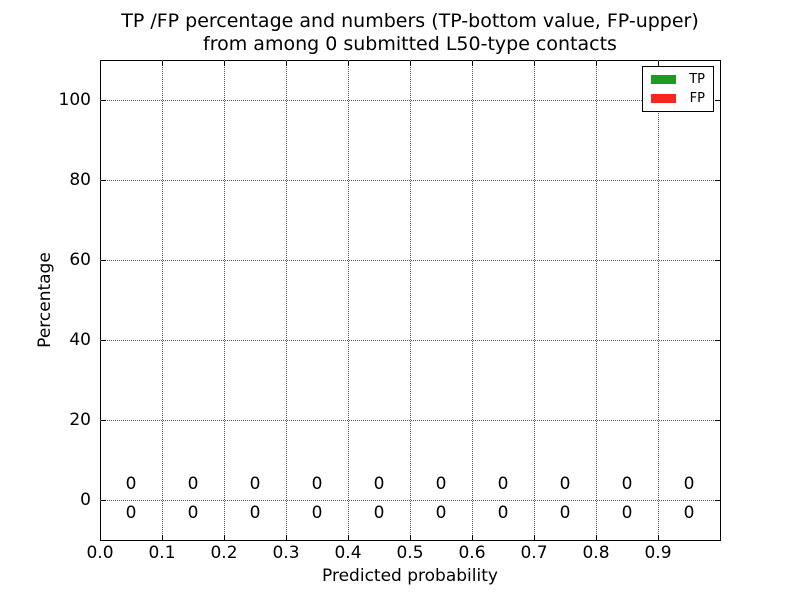 This screenshot has width=800, height=600. I want to click on y-tick-label: 60, so click(80, 260).